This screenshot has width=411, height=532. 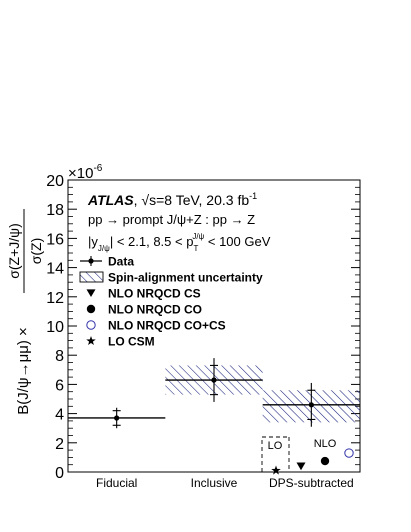 What do you see at coordinates (25, 312) in the screenshot?
I see `y-axis-label: B(J/ψ→μμ) × σ(Z+J/ψ) σ(Z)` at bounding box center [25, 312].